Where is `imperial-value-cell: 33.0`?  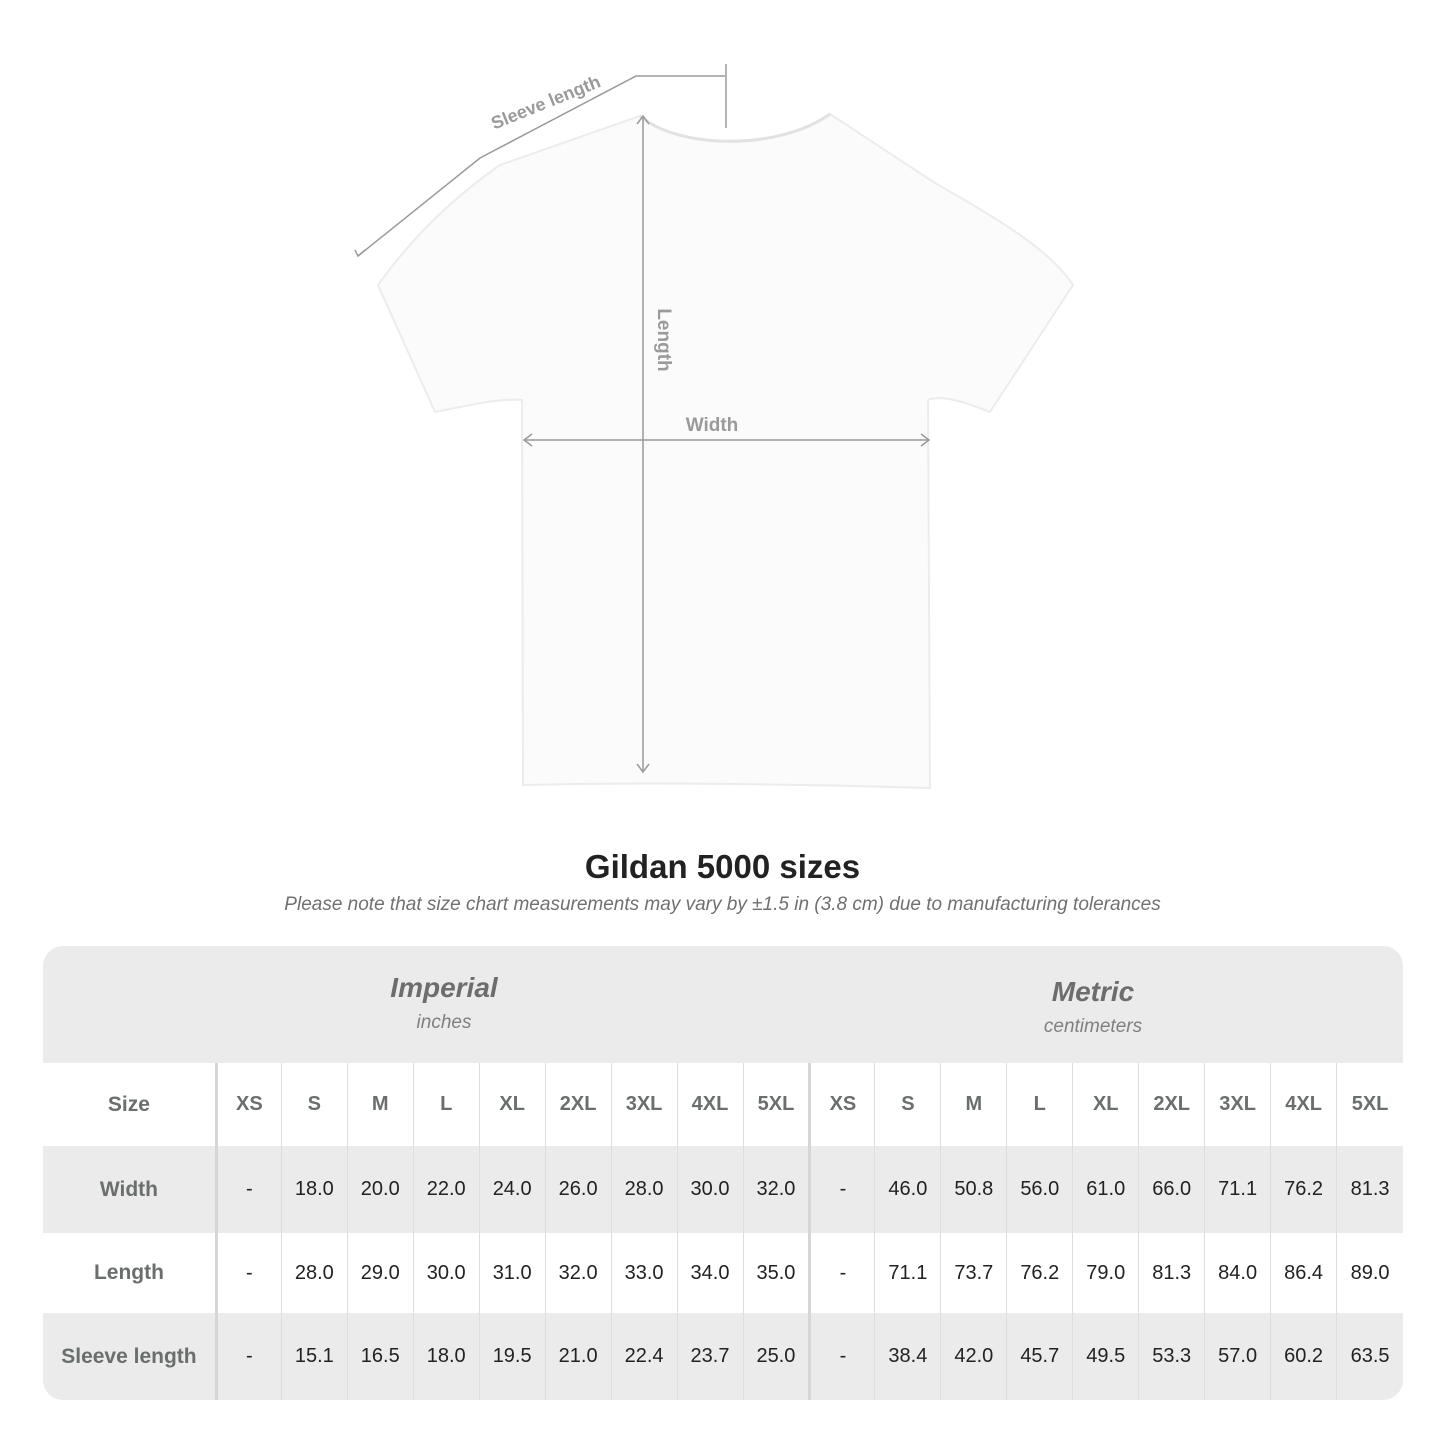
imperial-value-cell: 33.0 is located at coordinates (643, 1273).